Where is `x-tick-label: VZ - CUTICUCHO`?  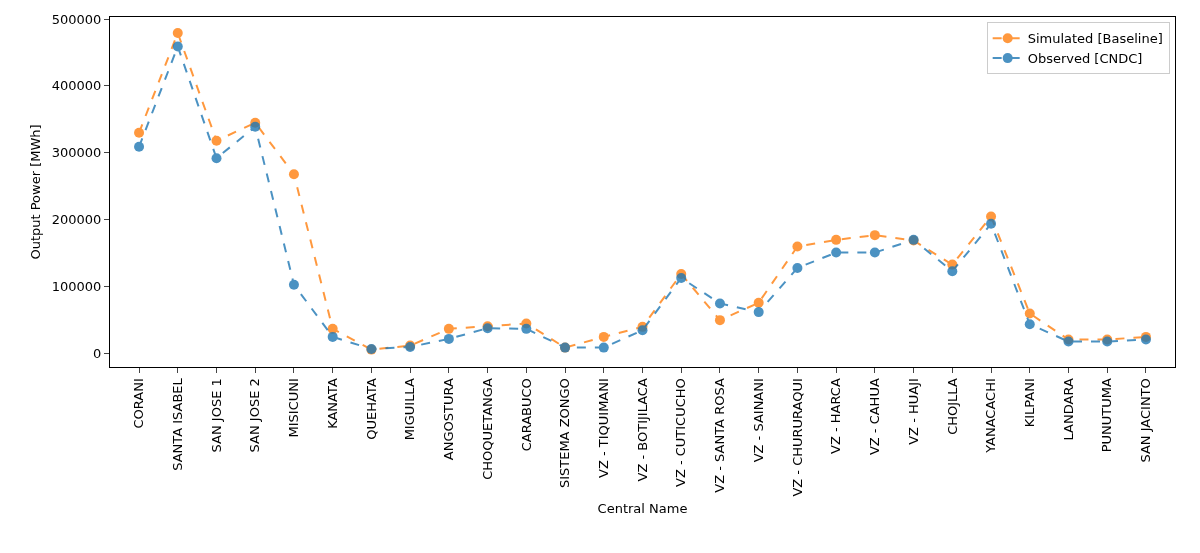
x-tick-label: VZ - CUTICUCHO is located at coordinates (681, 433).